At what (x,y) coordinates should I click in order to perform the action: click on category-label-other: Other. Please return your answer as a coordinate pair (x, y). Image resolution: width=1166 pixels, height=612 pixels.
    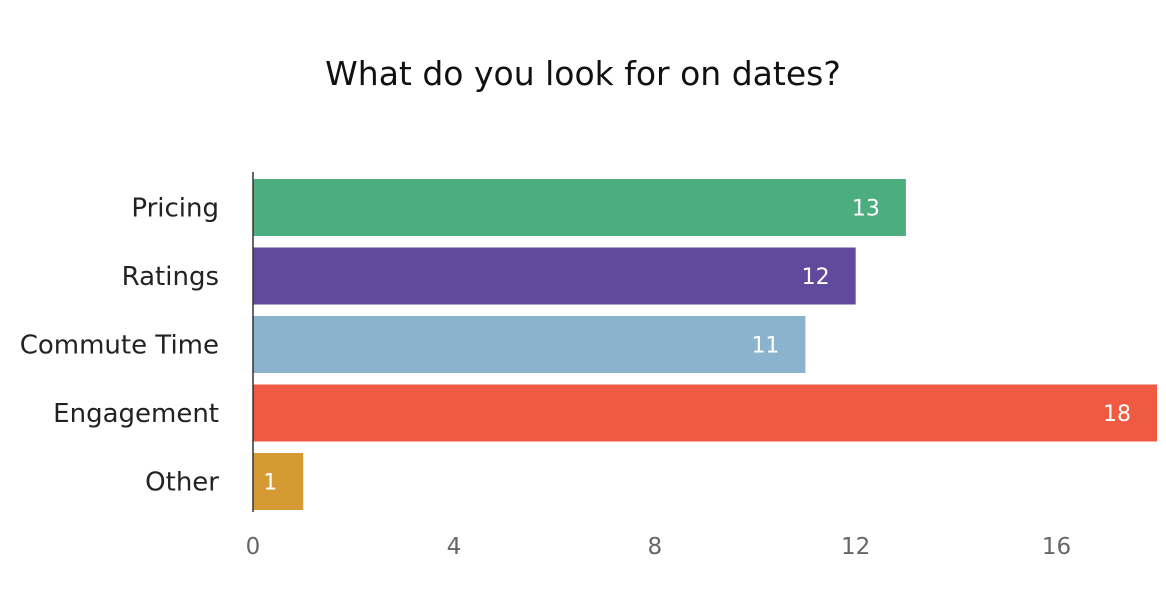
    Looking at the image, I should click on (182, 483).